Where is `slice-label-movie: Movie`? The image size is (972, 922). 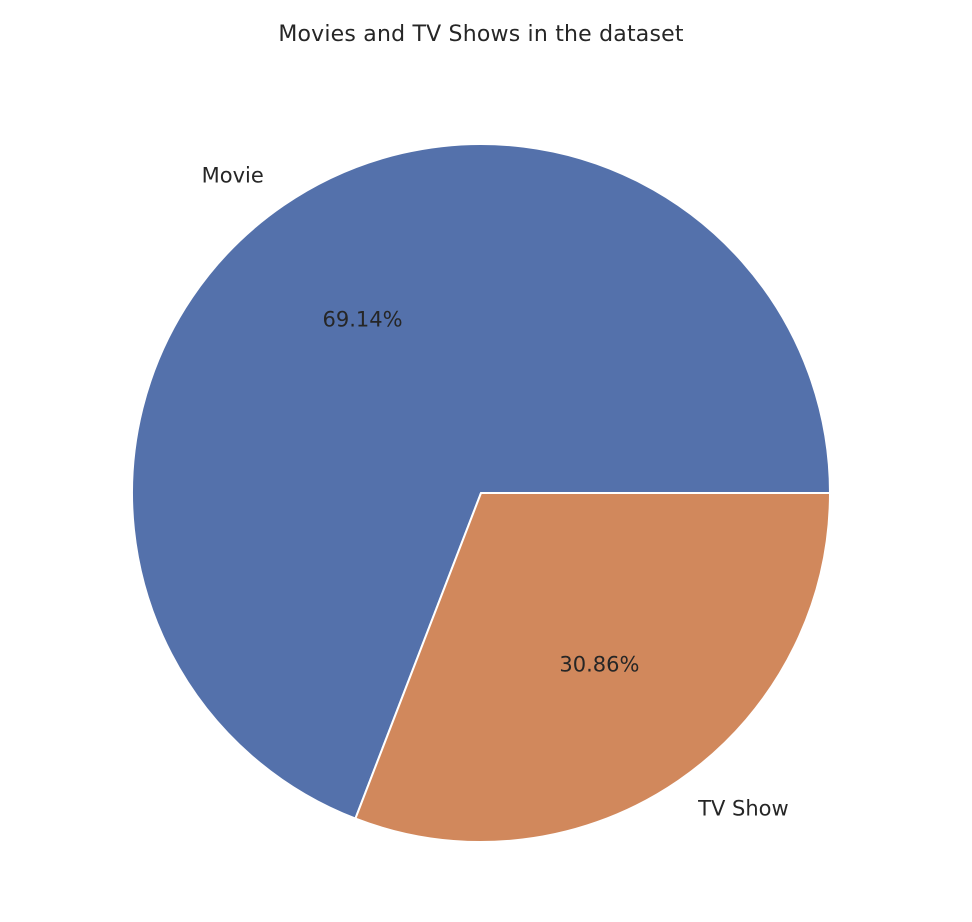 slice-label-movie: Movie is located at coordinates (233, 175).